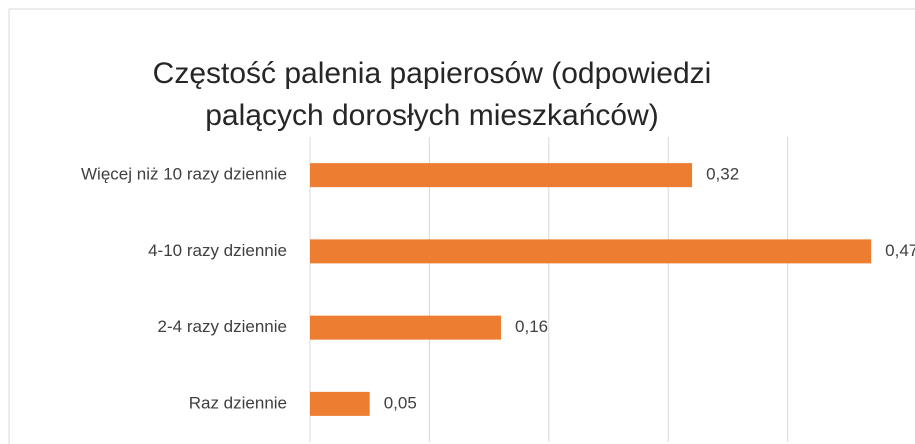  Describe the element at coordinates (432, 73) in the screenshot. I see `chart-title: Częstość palenia papierosów (odpowiedzi` at that location.